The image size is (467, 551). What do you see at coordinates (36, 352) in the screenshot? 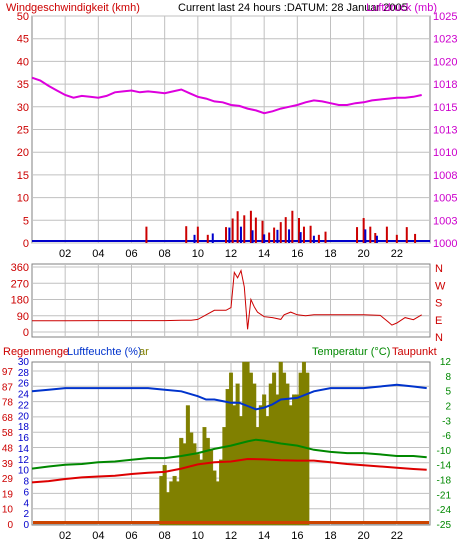
I see `rain-title: Regenmenge` at bounding box center [36, 352].